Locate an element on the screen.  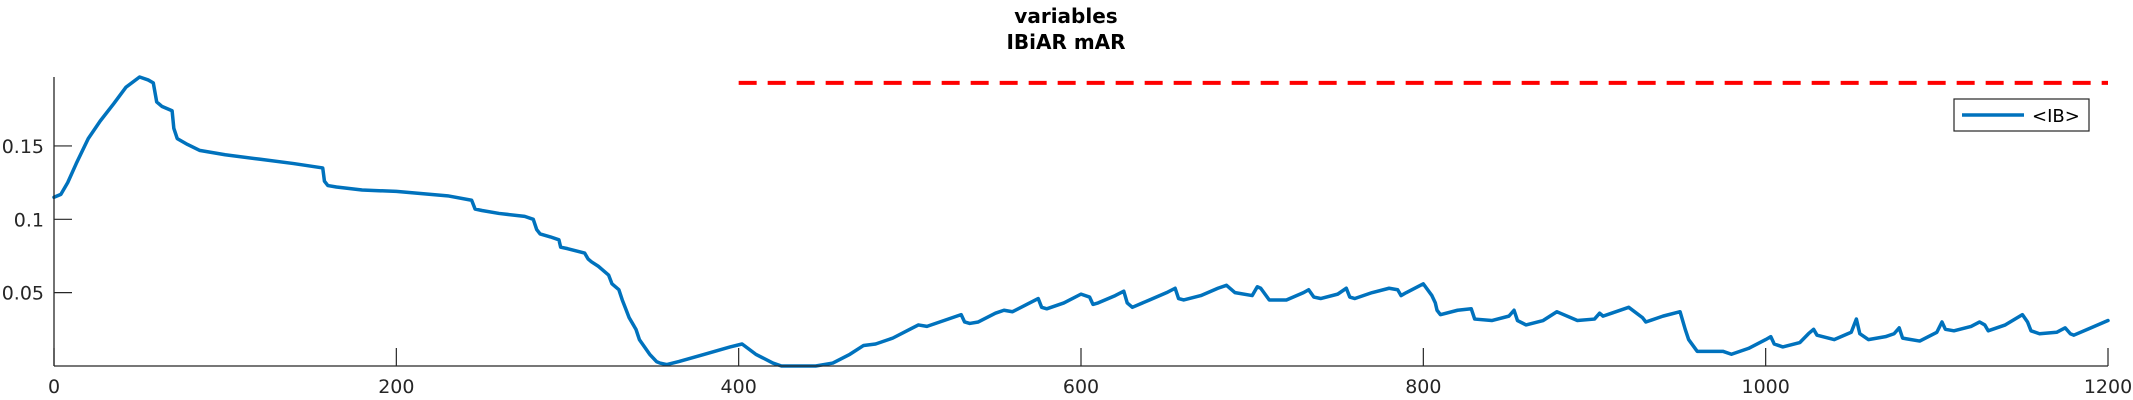
x-tick-label: 1200 is located at coordinates (2108, 387).